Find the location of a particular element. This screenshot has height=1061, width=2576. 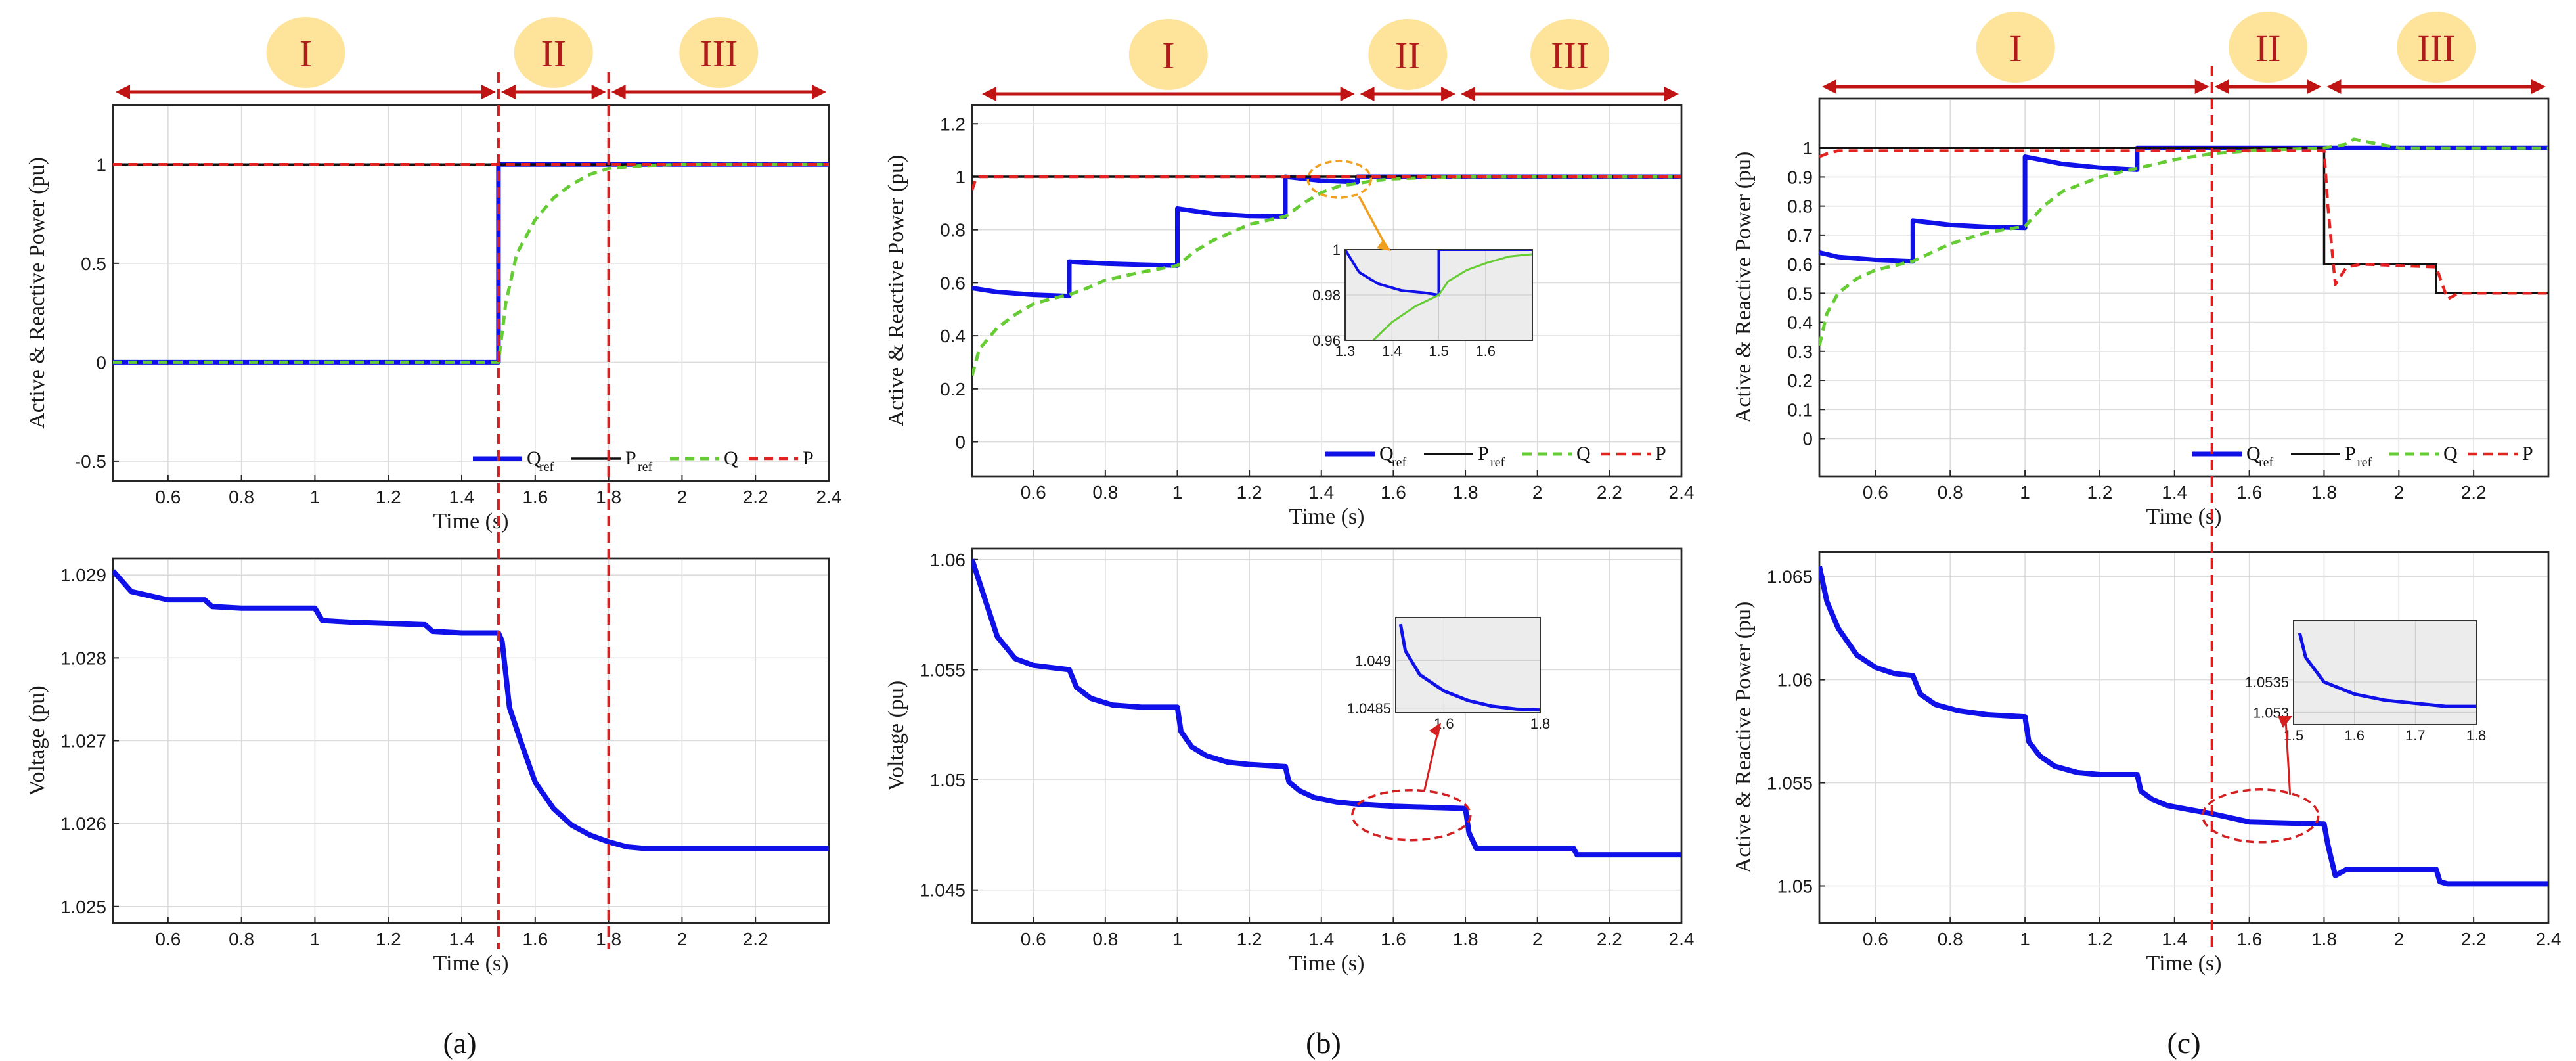

legend-label-p-ref: P is located at coordinates (1483, 453).